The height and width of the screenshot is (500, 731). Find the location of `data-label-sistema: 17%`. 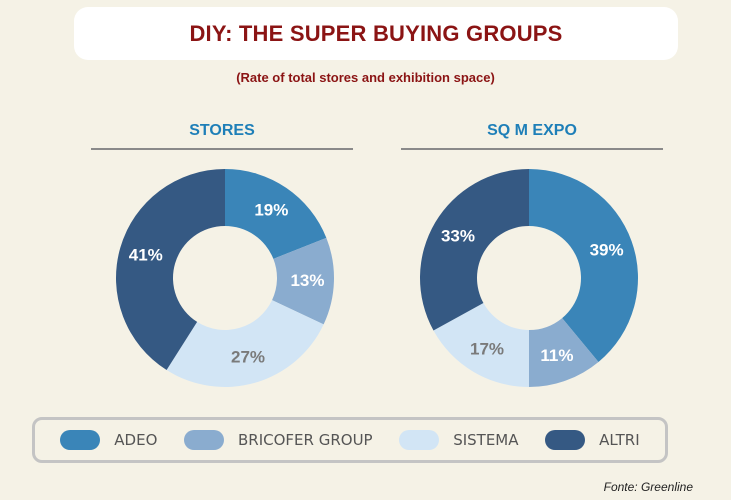

data-label-sistema: 17% is located at coordinates (487, 349).